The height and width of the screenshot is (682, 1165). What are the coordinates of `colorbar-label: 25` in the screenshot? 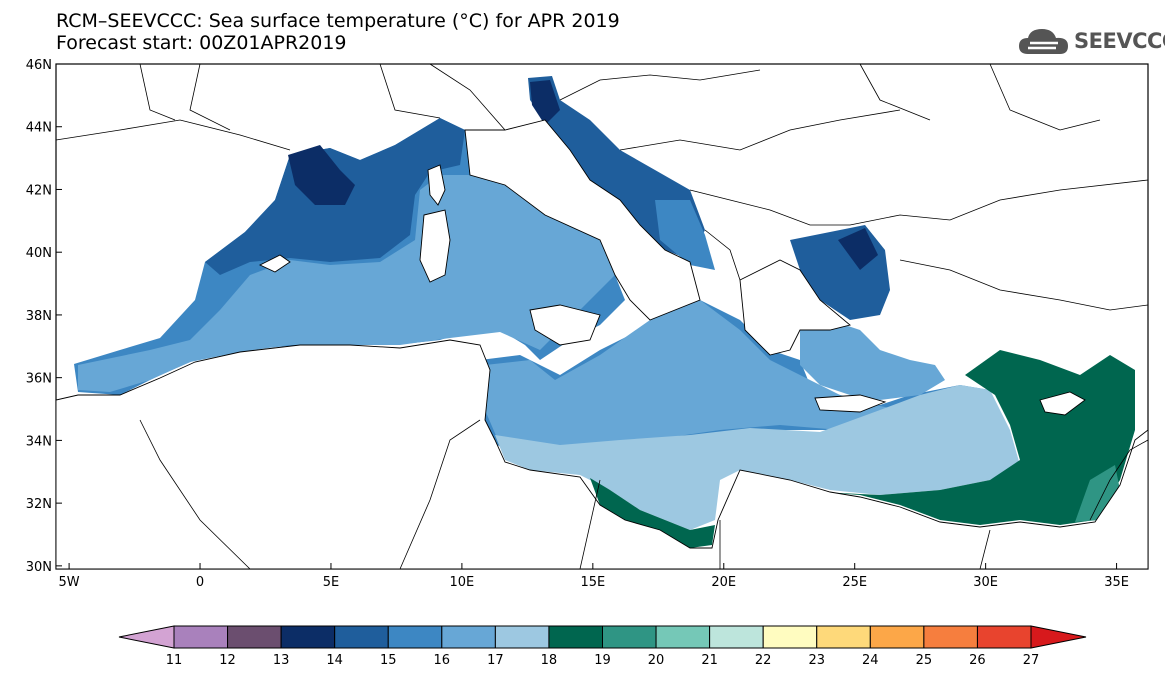 It's located at (924, 660).